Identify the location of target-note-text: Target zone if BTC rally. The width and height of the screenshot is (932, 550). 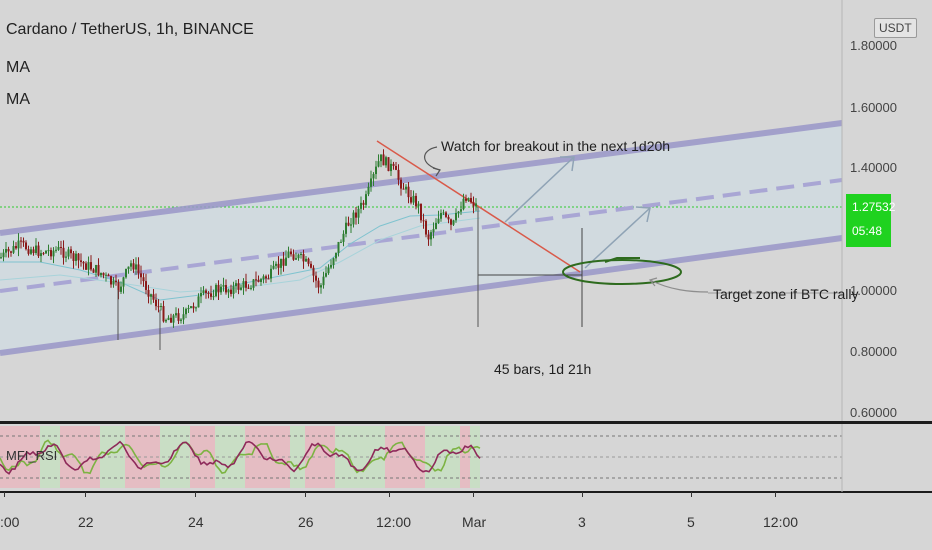
(786, 294).